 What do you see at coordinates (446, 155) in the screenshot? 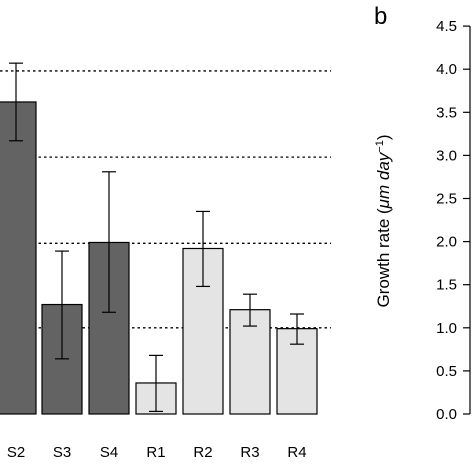
I see `y-tick-label-6: 3.0` at bounding box center [446, 155].